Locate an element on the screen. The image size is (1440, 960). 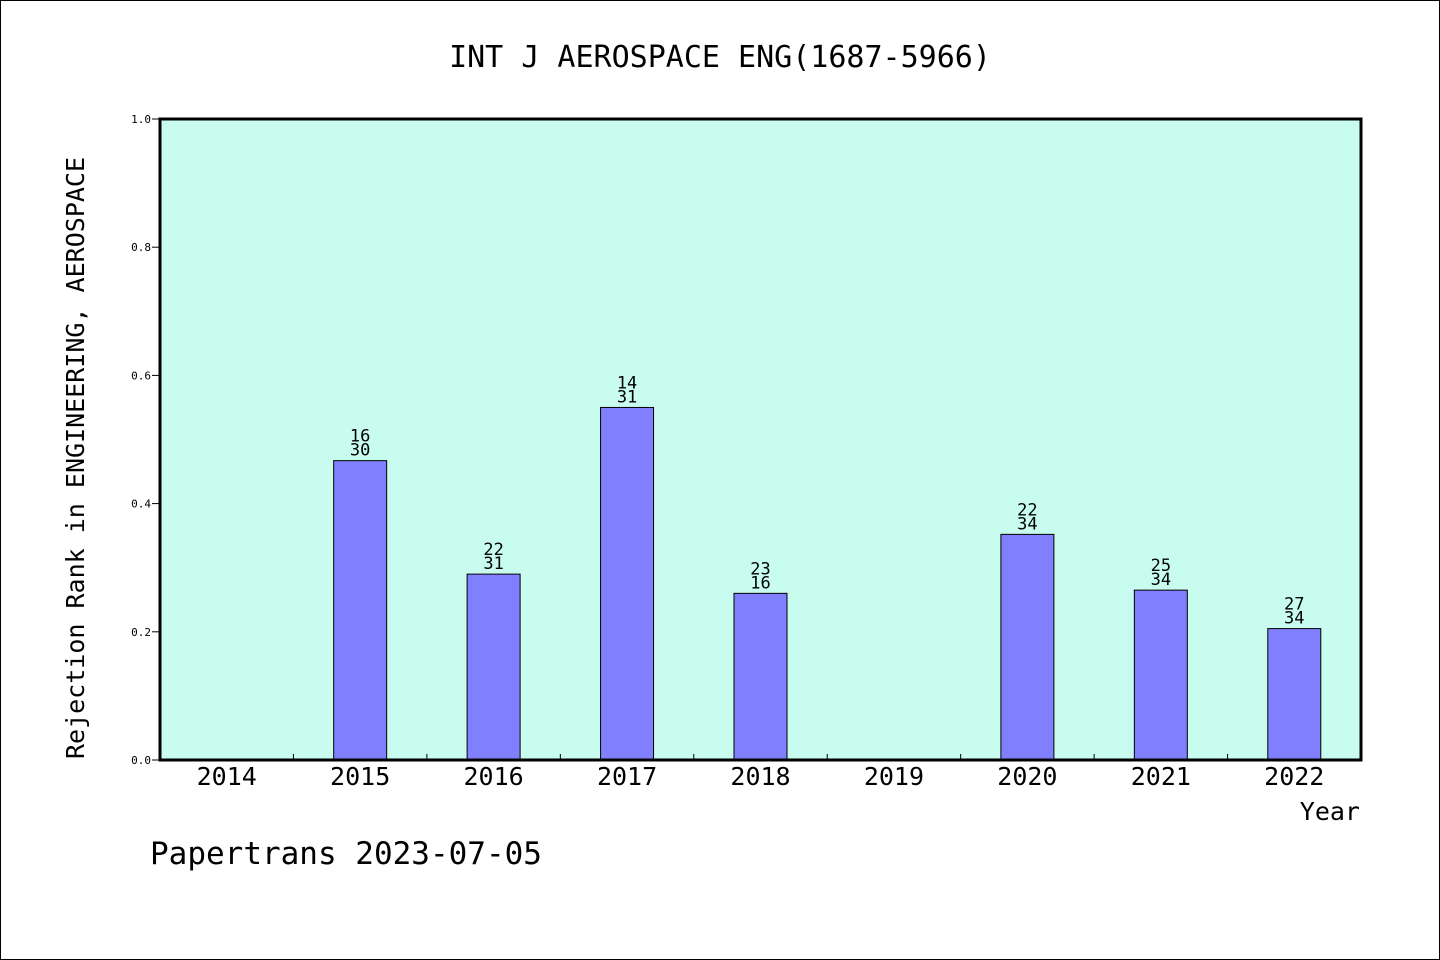
x-tick-label: 2018 is located at coordinates (760, 776).